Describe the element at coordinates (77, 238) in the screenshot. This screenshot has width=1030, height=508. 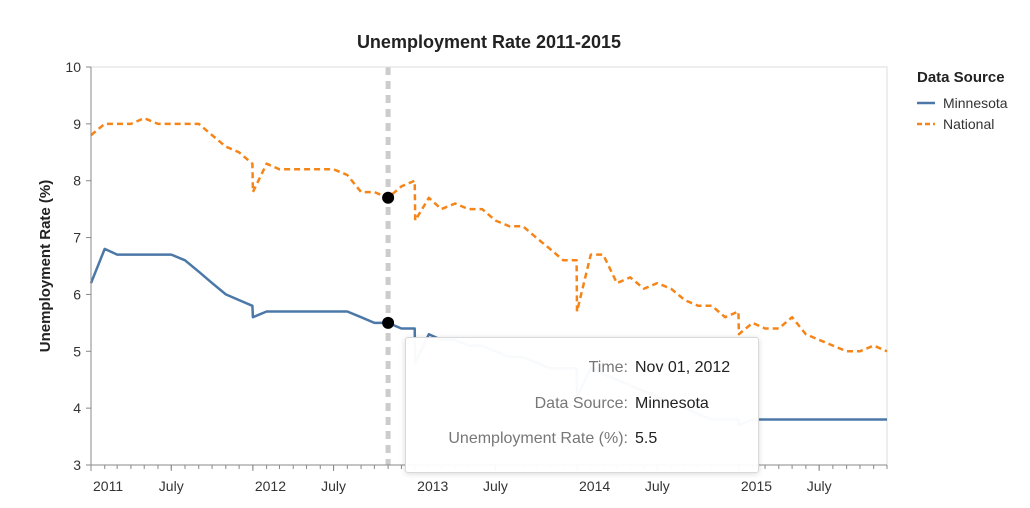
I see `y-tick-label: 7` at that location.